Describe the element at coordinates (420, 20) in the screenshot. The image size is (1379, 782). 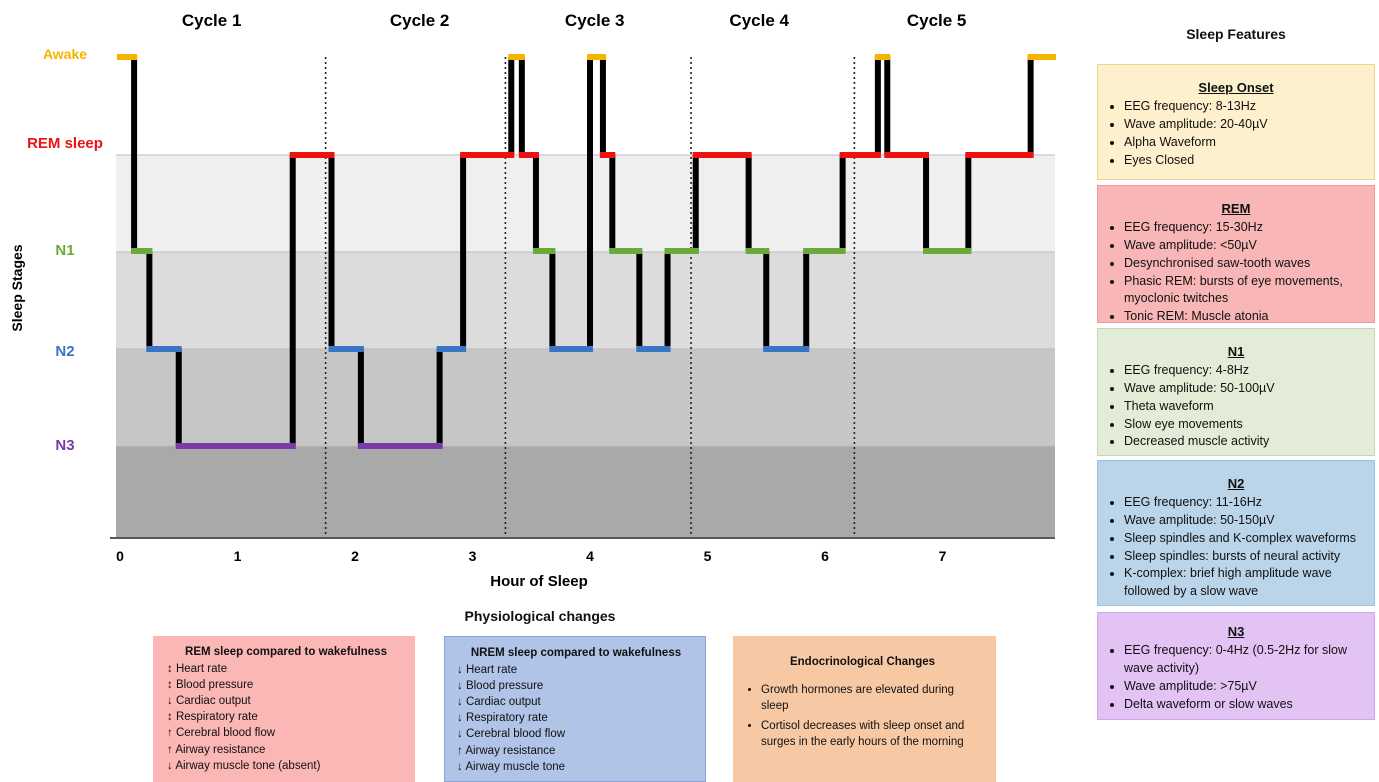
I see `cycle-label: Cycle 2` at that location.